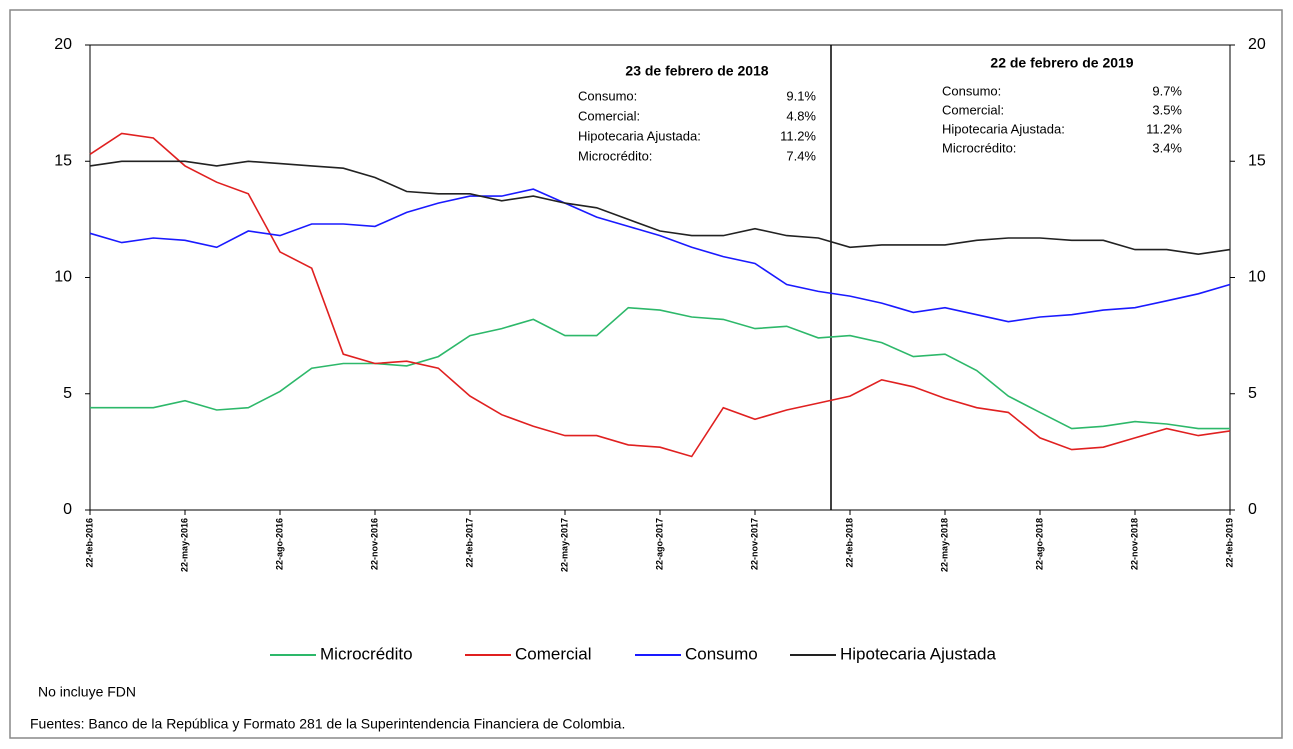  I want to click on y2-tick-label: 20, so click(1257, 44).